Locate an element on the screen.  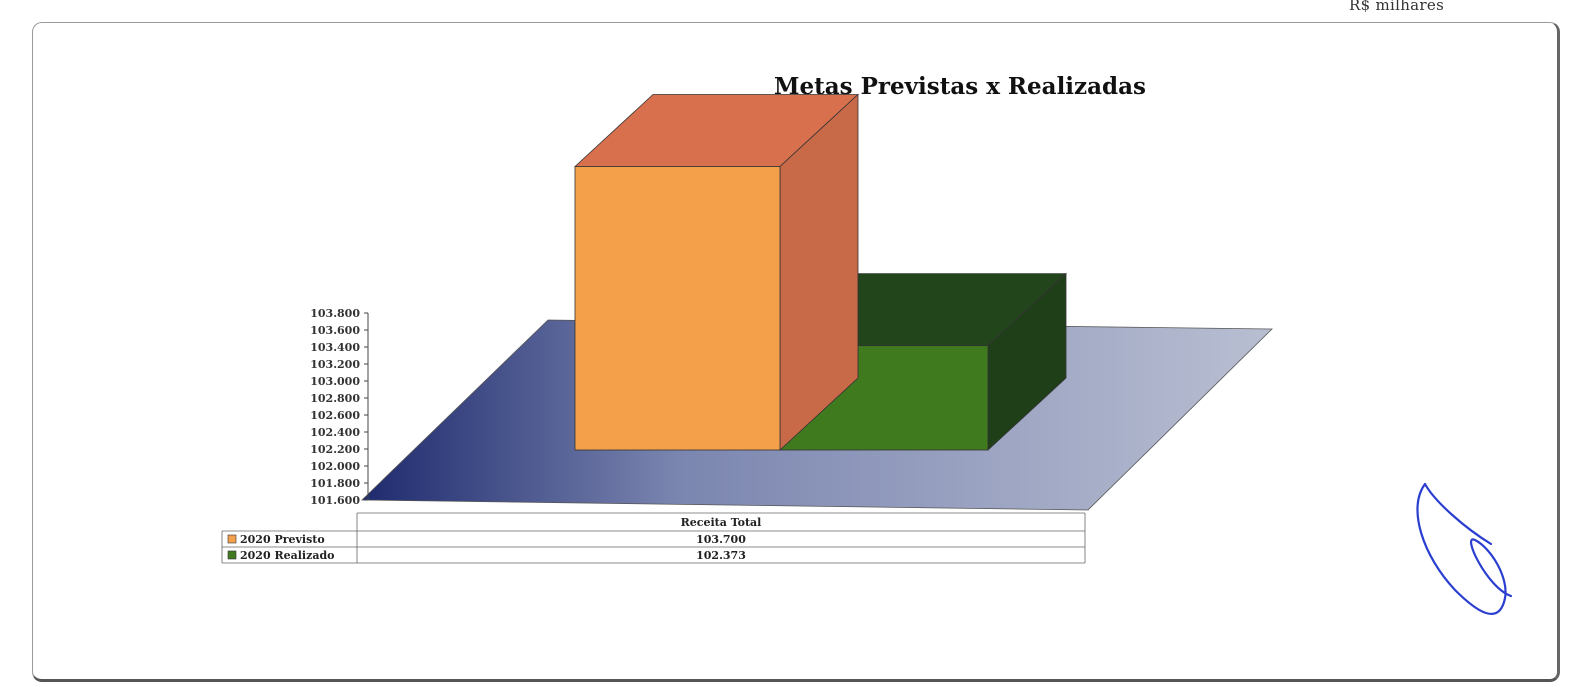
y-tick-label: 102.200 is located at coordinates (335, 449).